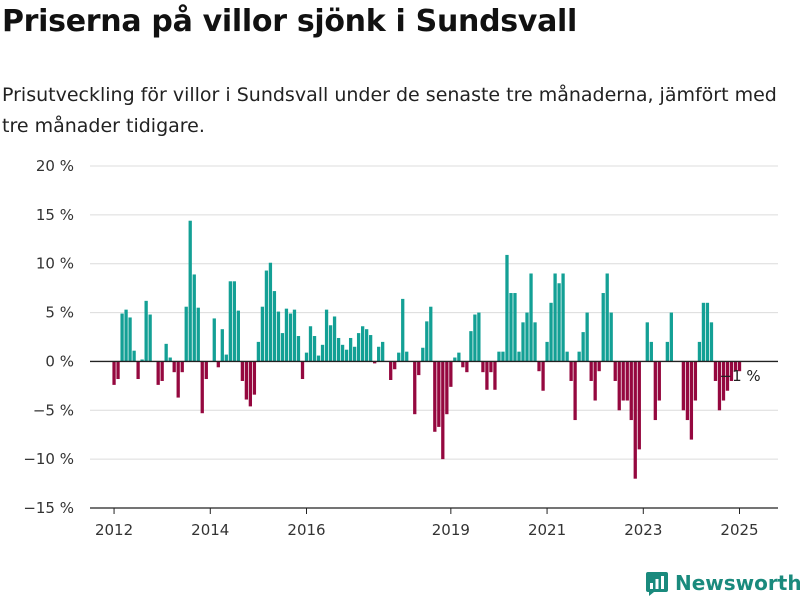 The height and width of the screenshot is (600, 800). I want to click on x-tick-label: 2016, so click(306, 530).